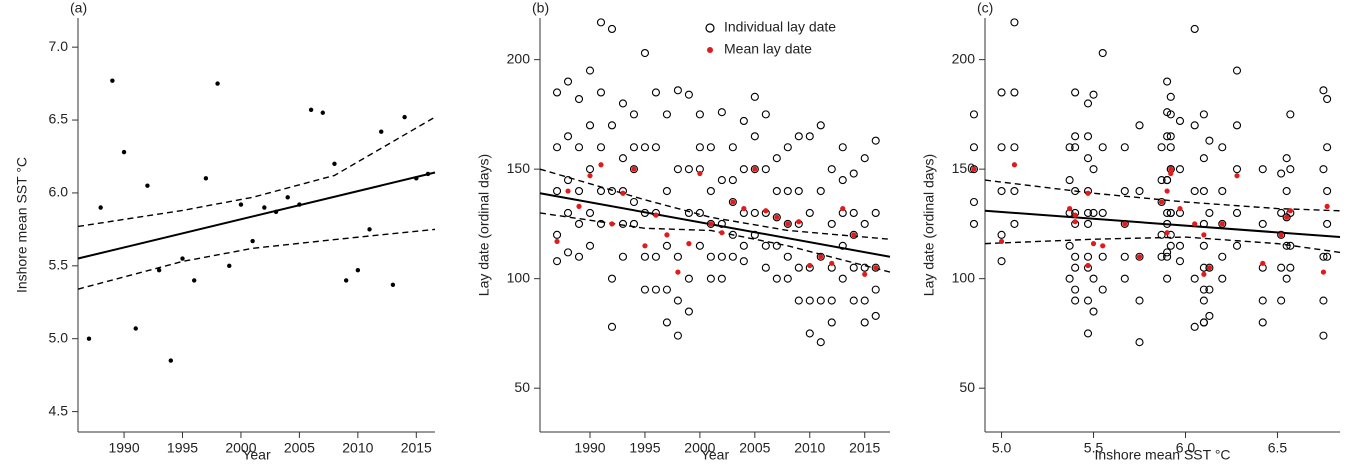 The height and width of the screenshot is (467, 1349). What do you see at coordinates (484, 225) in the screenshot?
I see `y-axis-label: Lay date (ordinal days)` at bounding box center [484, 225].